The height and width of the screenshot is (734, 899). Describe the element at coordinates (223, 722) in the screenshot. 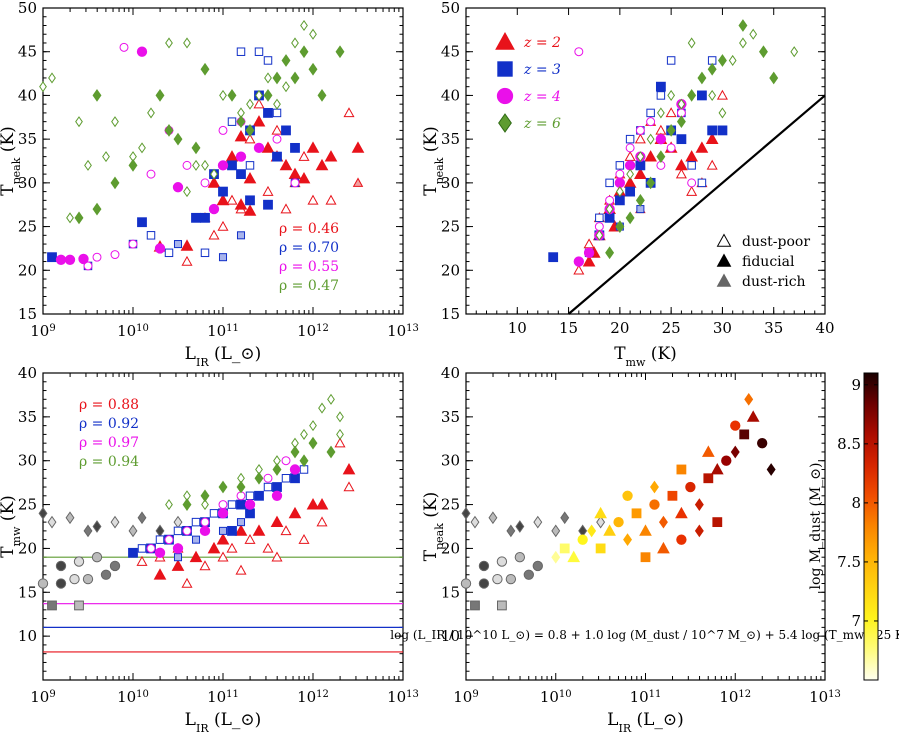

I see `x-axis-label: LIR (L_⊙)` at that location.